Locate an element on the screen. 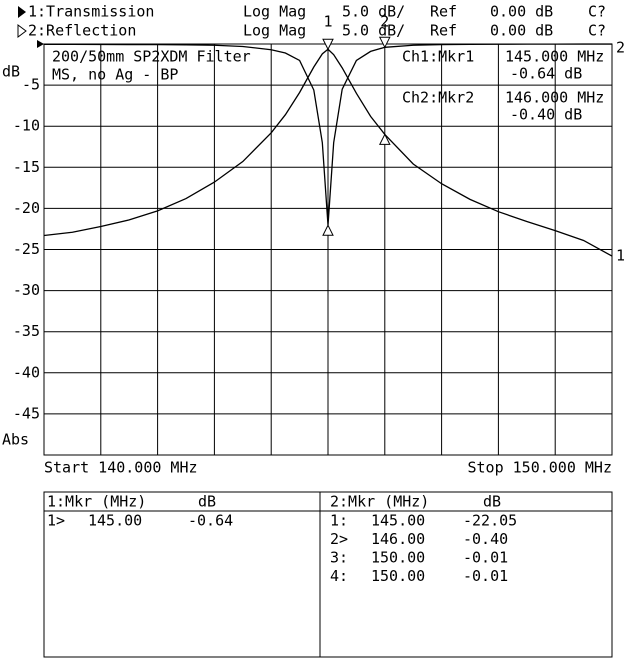 This screenshot has height=659, width=640. readout-value: -0.64 dB is located at coordinates (546, 74).